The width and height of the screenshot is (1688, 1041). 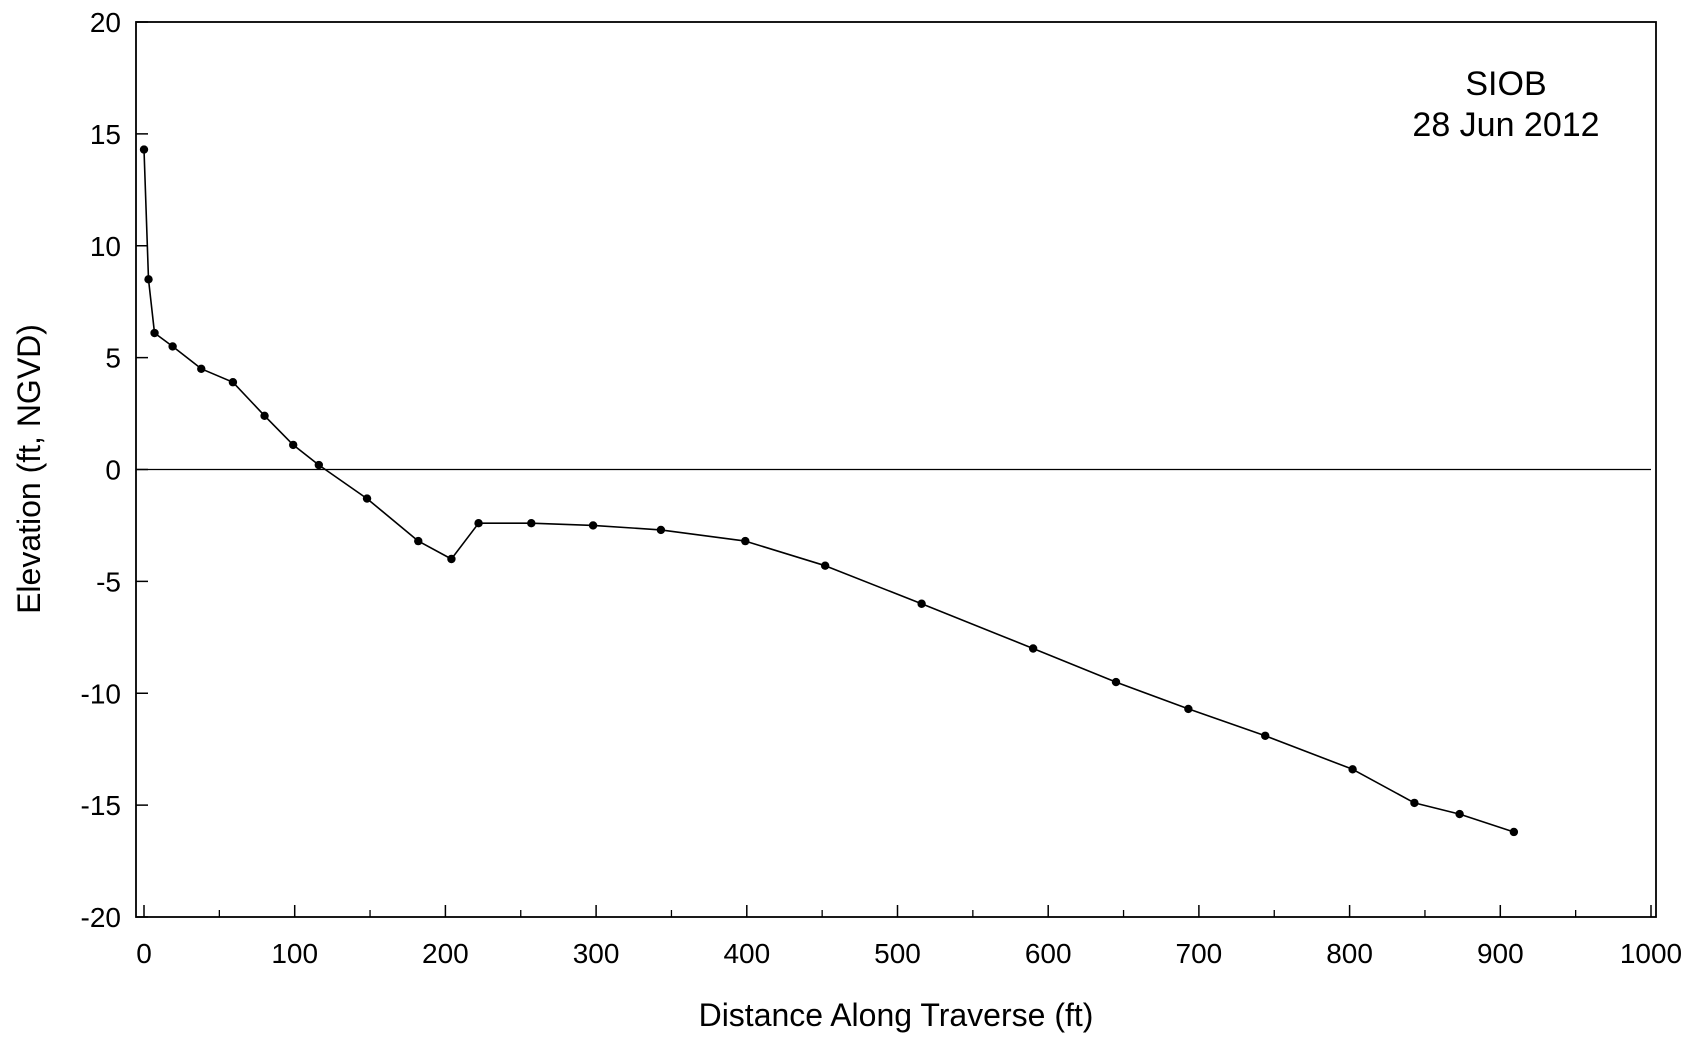 What do you see at coordinates (445, 953) in the screenshot?
I see `x-tick-label-200: 200` at bounding box center [445, 953].